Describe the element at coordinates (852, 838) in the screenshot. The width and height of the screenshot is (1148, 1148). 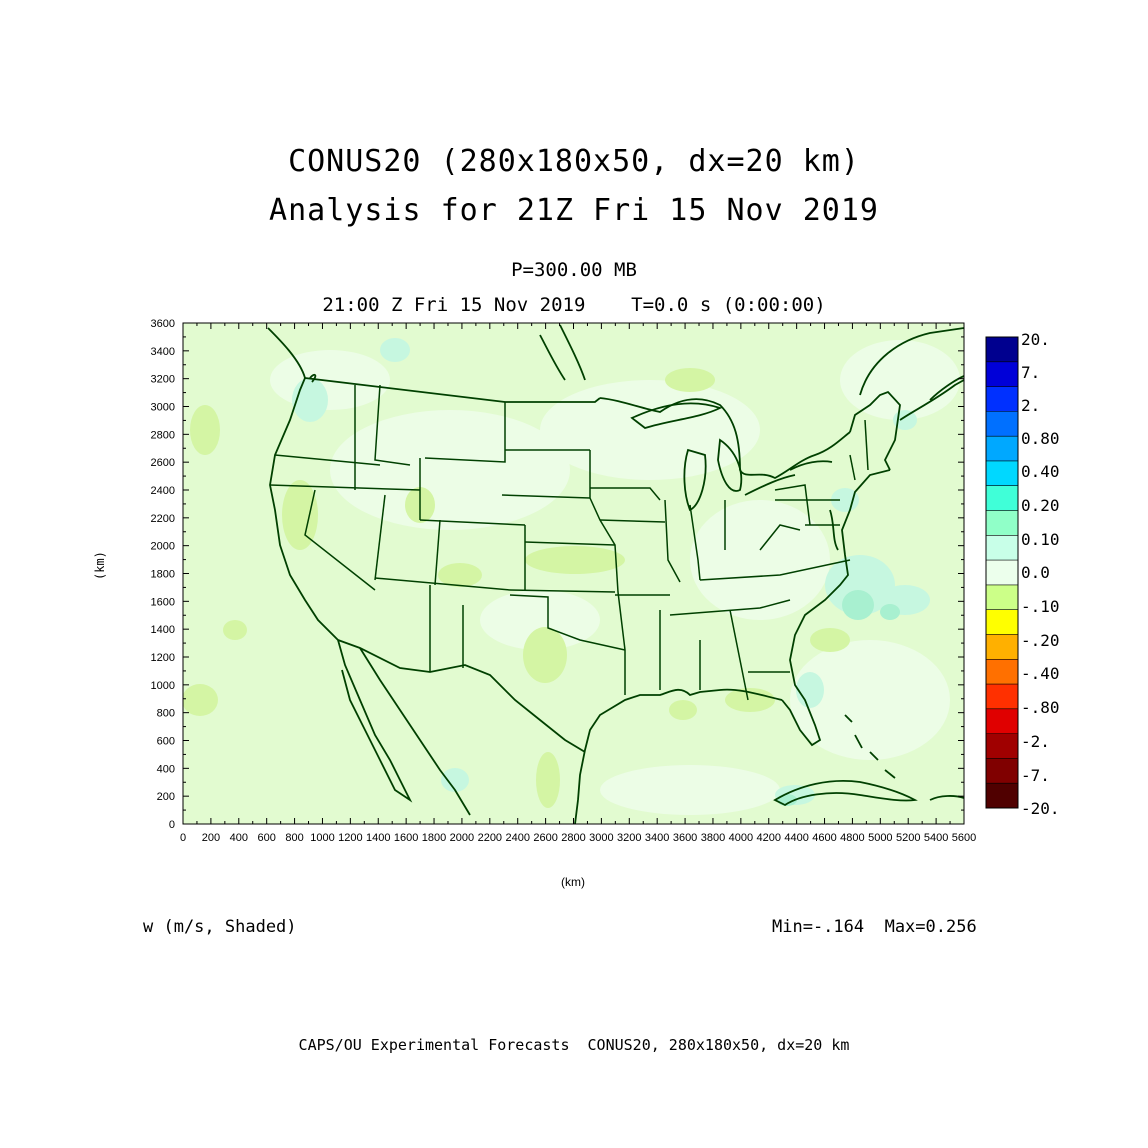
I see `x-tick-label: 4800` at that location.